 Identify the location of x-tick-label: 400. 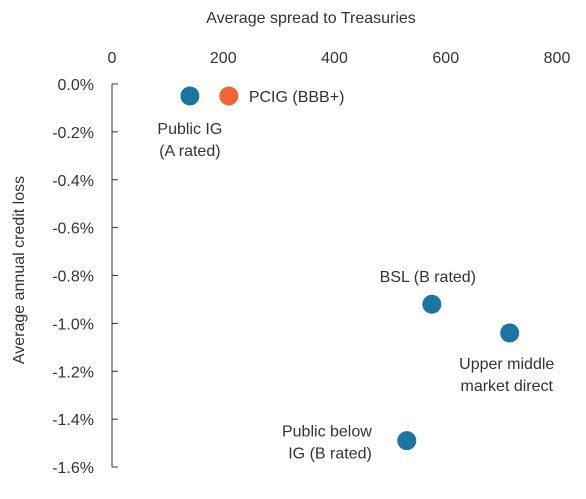
(334, 58).